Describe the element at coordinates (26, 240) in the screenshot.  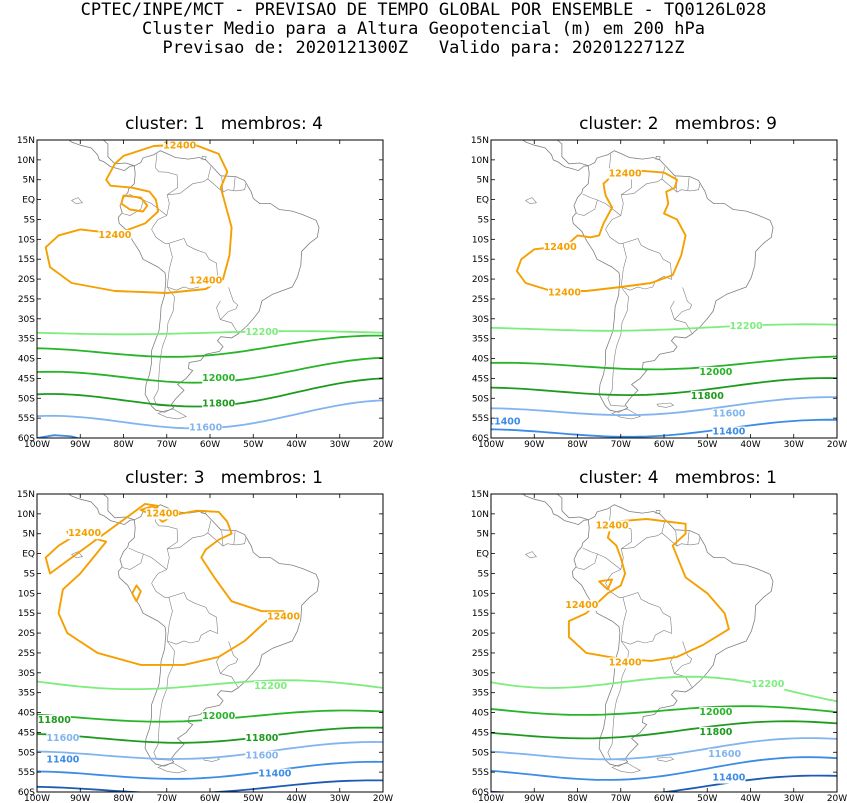
I see `y-tick-label: 10S` at that location.